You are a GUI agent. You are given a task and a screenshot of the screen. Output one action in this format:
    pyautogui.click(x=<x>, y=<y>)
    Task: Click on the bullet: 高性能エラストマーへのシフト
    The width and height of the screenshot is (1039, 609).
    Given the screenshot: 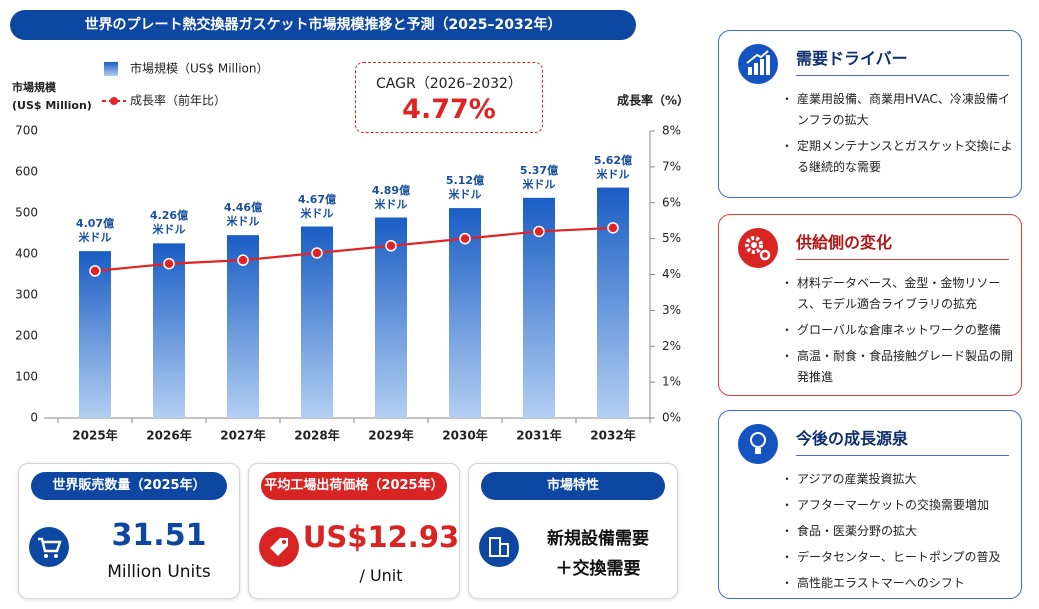 What is the action you would take?
    pyautogui.click(x=897, y=583)
    